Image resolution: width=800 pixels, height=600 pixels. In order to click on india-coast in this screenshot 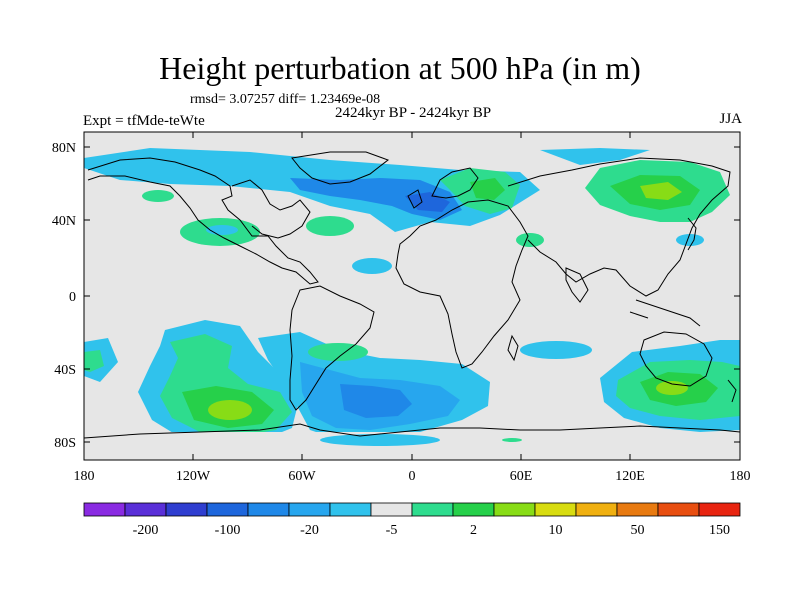, I will do `click(577, 285)`.